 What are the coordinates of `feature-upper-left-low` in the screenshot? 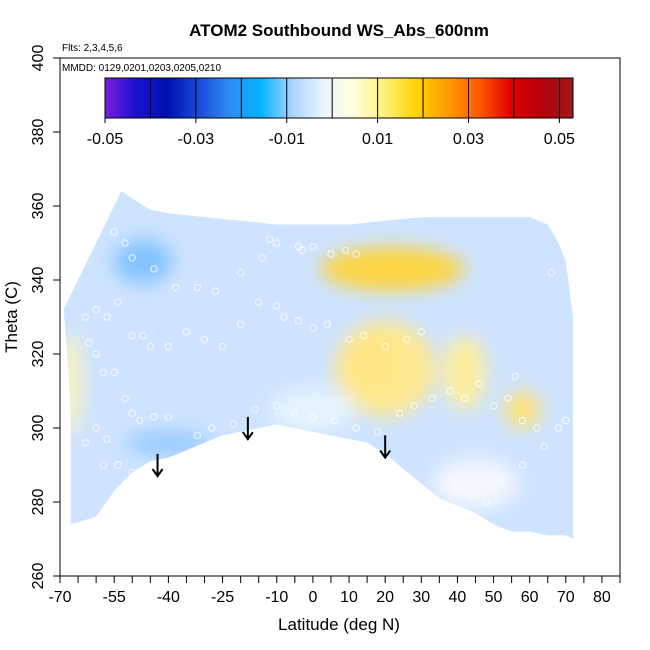 It's located at (143, 261).